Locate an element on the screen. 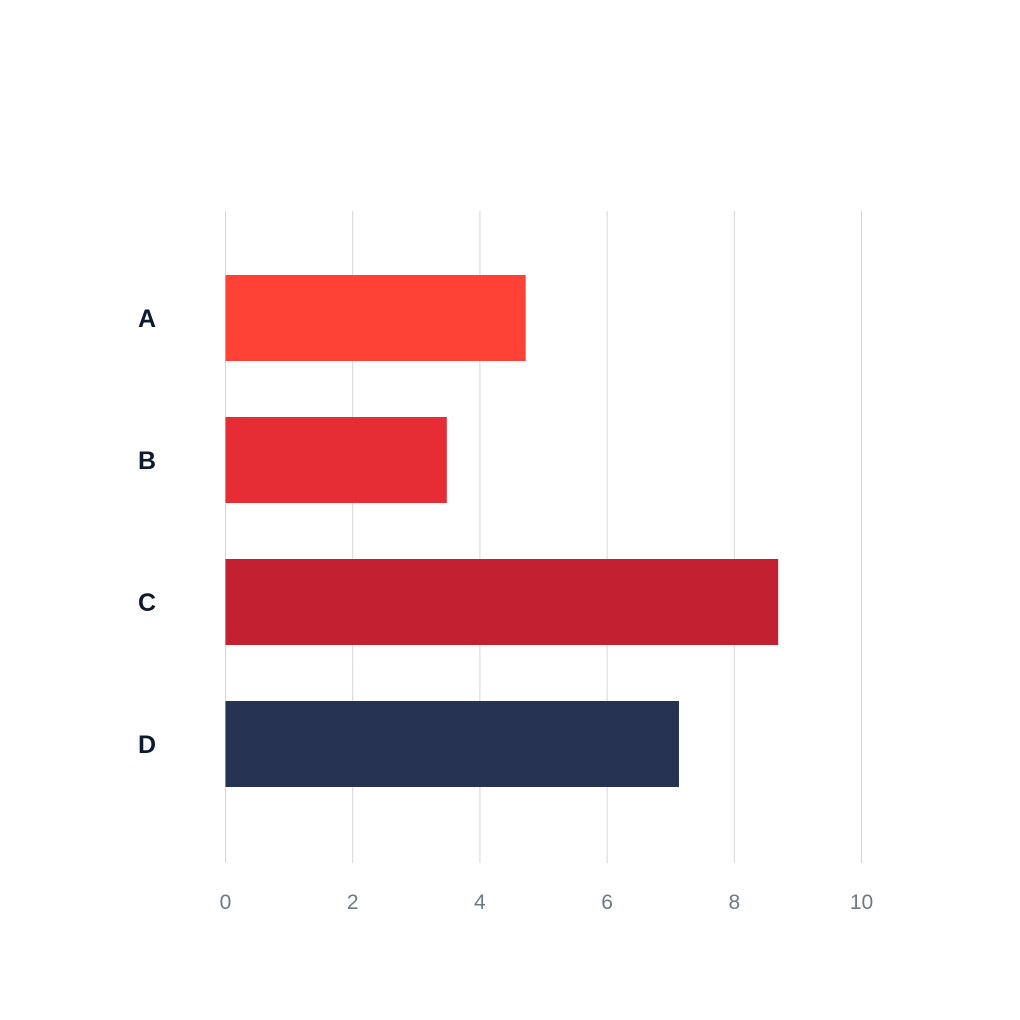  category-label-c: C is located at coordinates (147, 603).